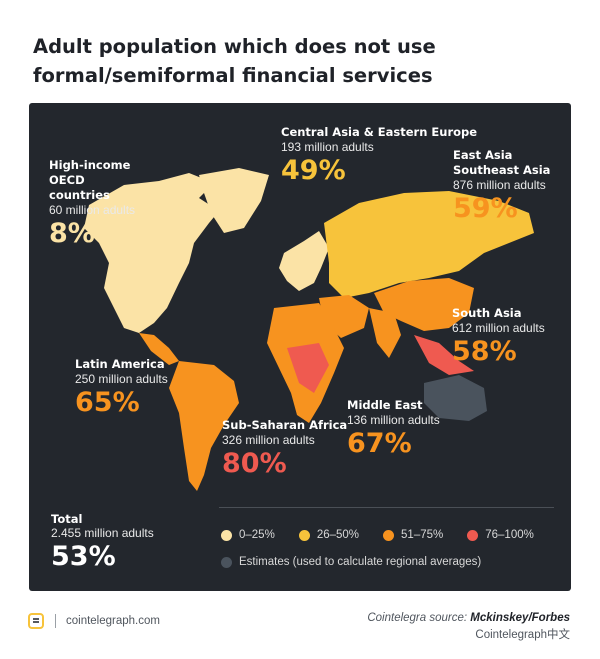 This screenshot has height=659, width=600. What do you see at coordinates (204, 426) in the screenshot?
I see `map-south-america` at bounding box center [204, 426].